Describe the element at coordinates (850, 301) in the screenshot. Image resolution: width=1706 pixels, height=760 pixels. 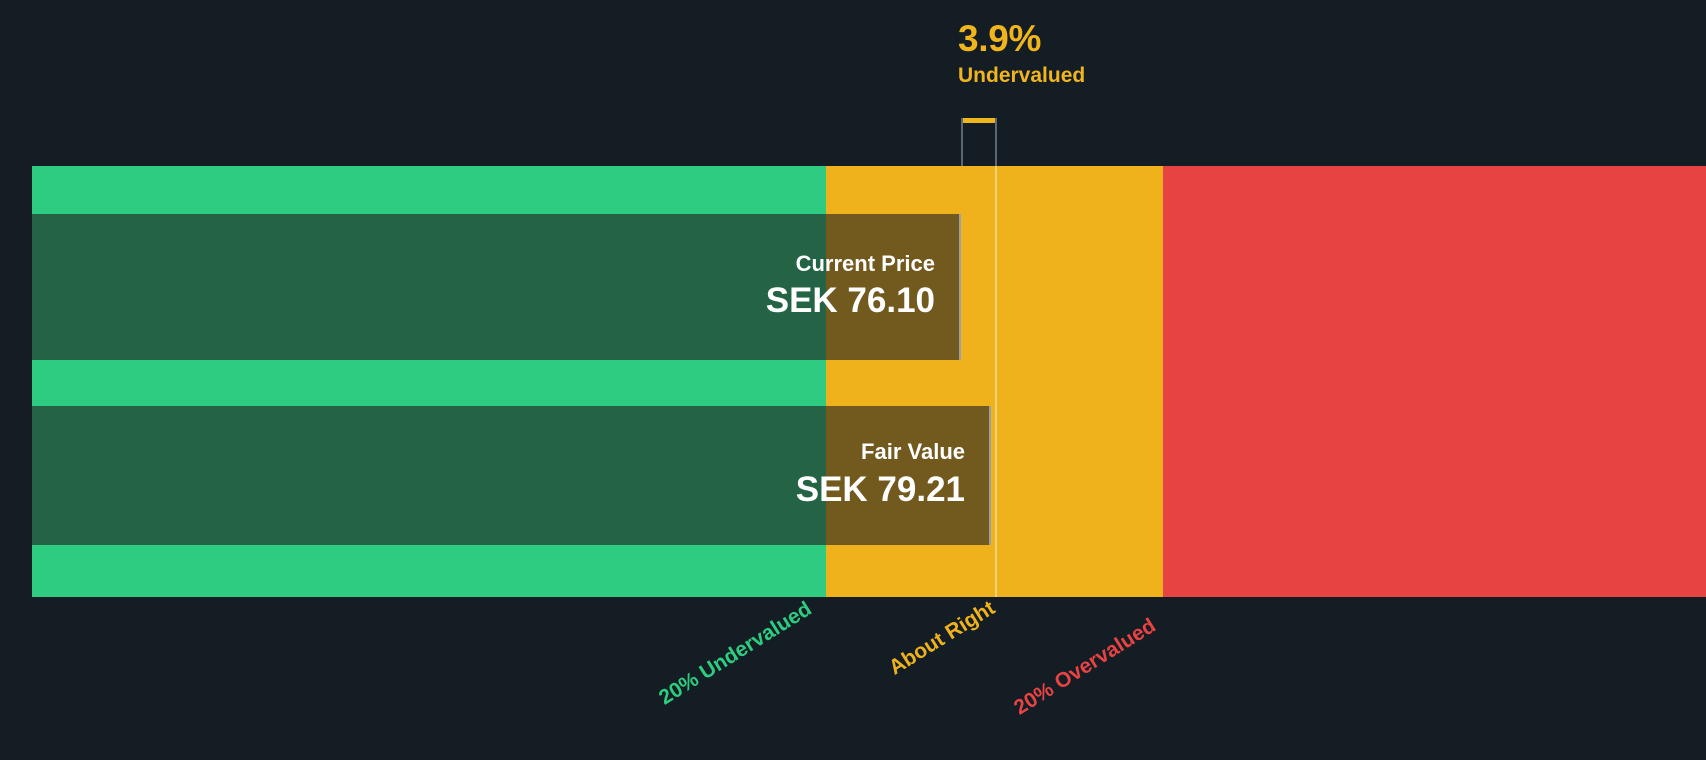
I see `current-price-value: SEK 76.10` at that location.